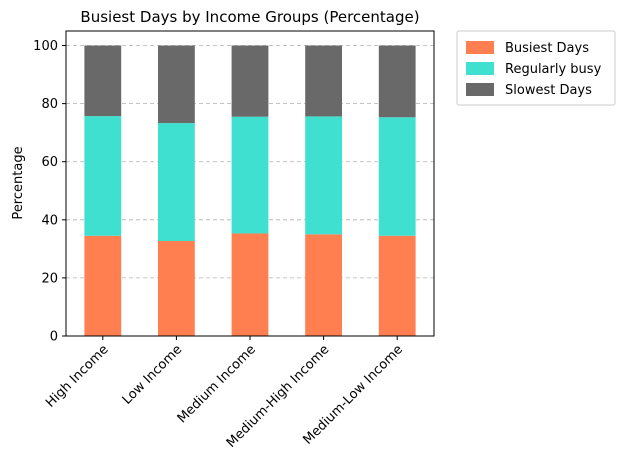 This screenshot has width=623, height=470. I want to click on bar-regularly-busy-low-income, so click(176, 182).